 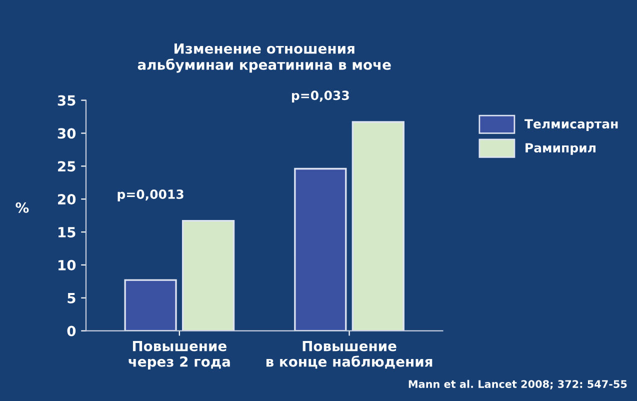 What do you see at coordinates (517, 385) in the screenshot?
I see `text: Mann et al. Lancet 2008; 372: 547-55` at bounding box center [517, 385].